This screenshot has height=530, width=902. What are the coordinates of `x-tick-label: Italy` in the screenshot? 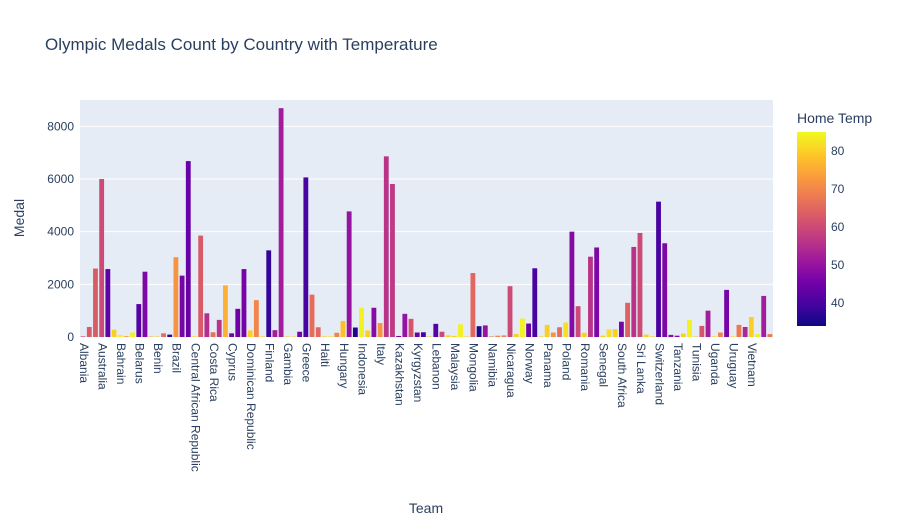 It's located at (381, 354).